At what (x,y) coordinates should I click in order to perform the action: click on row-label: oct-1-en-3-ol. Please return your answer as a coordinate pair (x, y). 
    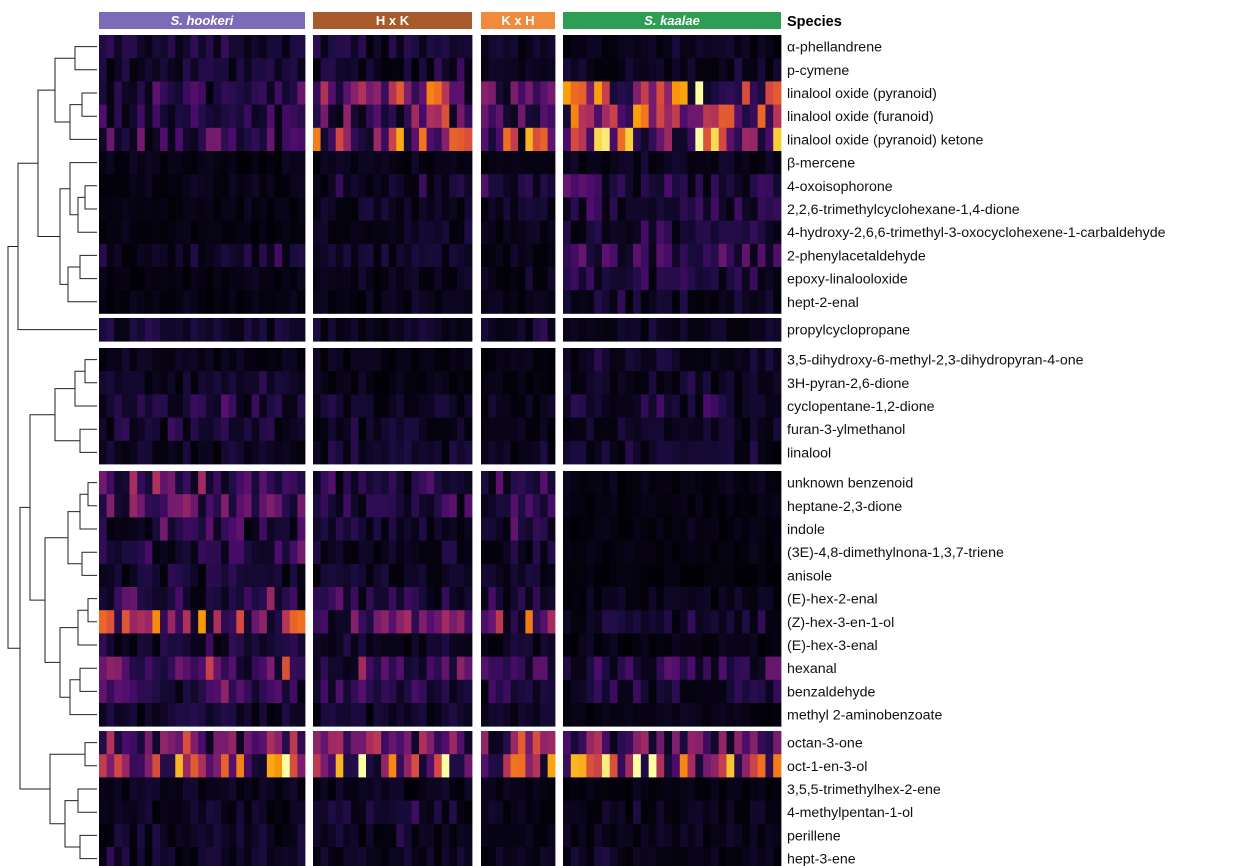
    Looking at the image, I should click on (827, 767).